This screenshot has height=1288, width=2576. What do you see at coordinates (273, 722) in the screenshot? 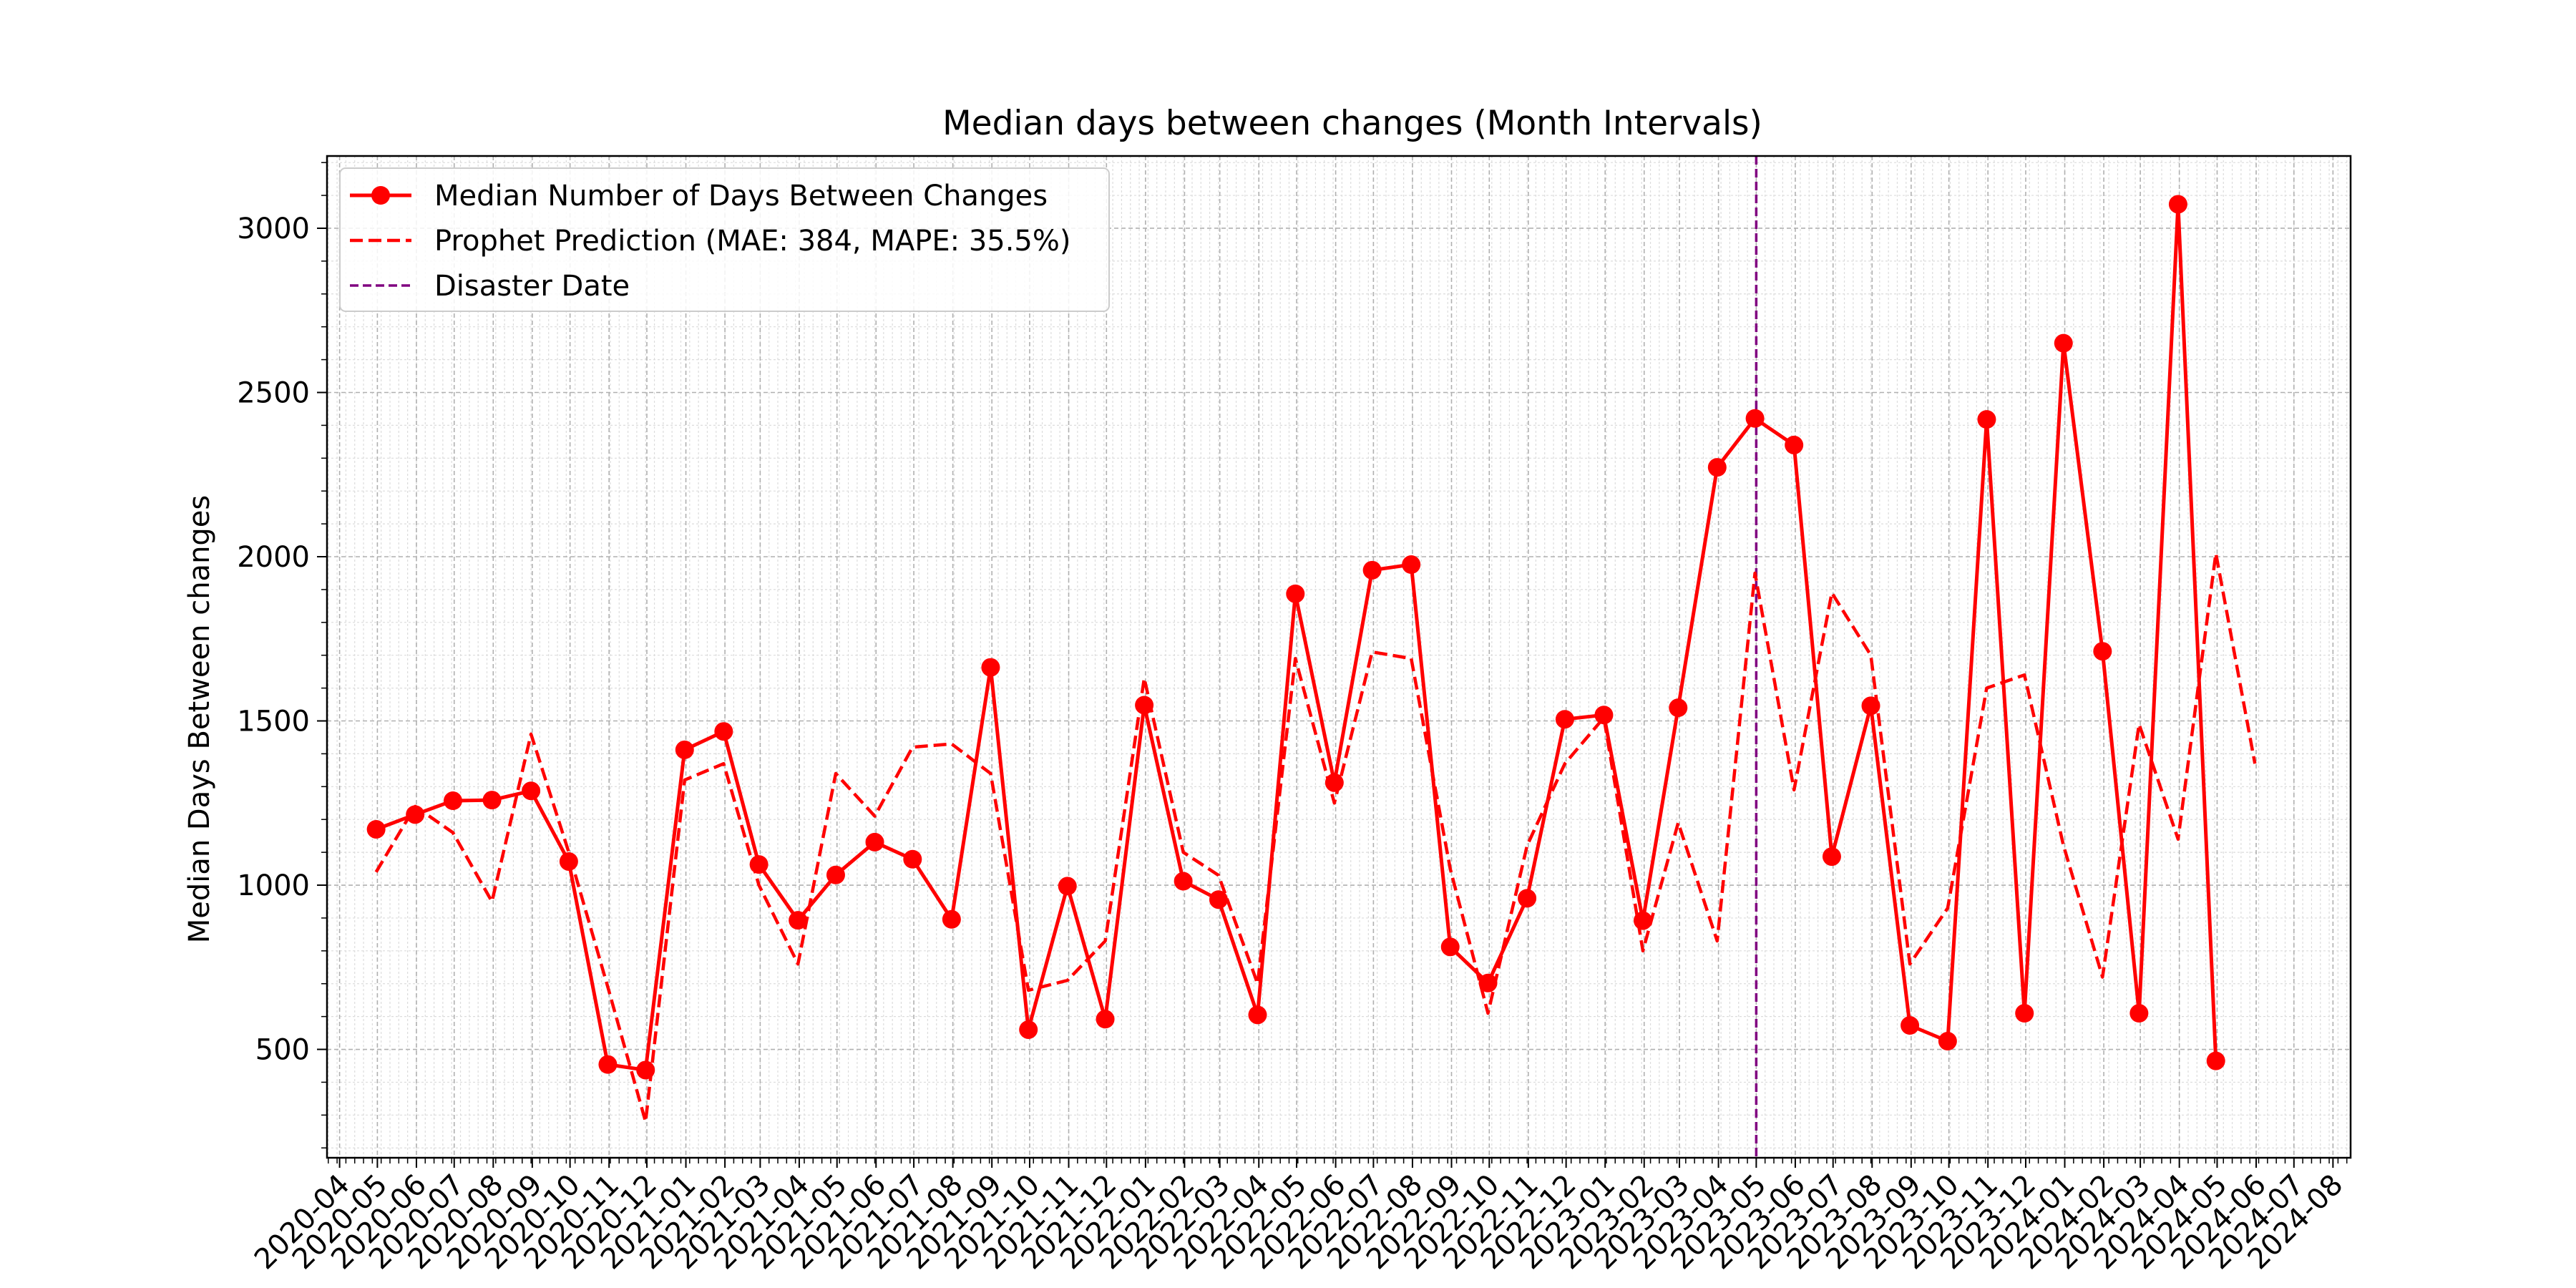
I see `y-tick-label: 1500` at bounding box center [273, 722].